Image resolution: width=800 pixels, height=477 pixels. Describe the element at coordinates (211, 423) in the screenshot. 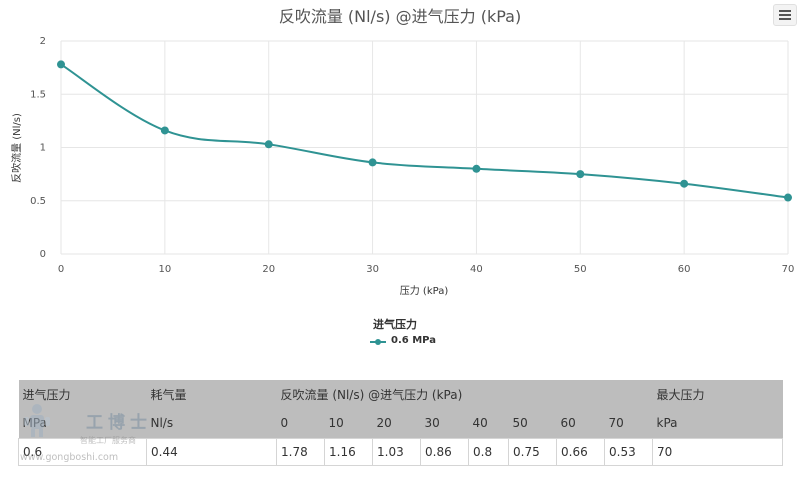

I see `unit-cell: Nl/s` at that location.